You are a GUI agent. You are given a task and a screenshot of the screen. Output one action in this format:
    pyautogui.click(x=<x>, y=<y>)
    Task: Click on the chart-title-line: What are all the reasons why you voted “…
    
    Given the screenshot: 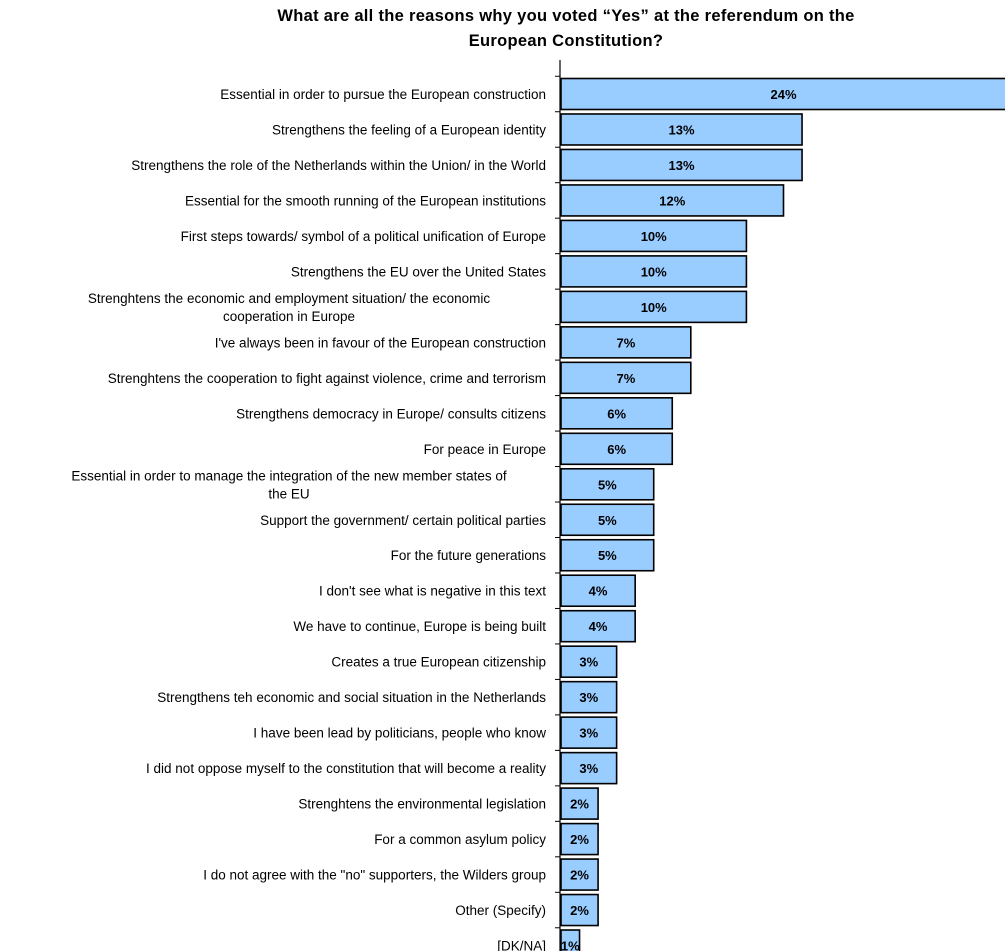 What is the action you would take?
    pyautogui.click(x=565, y=16)
    